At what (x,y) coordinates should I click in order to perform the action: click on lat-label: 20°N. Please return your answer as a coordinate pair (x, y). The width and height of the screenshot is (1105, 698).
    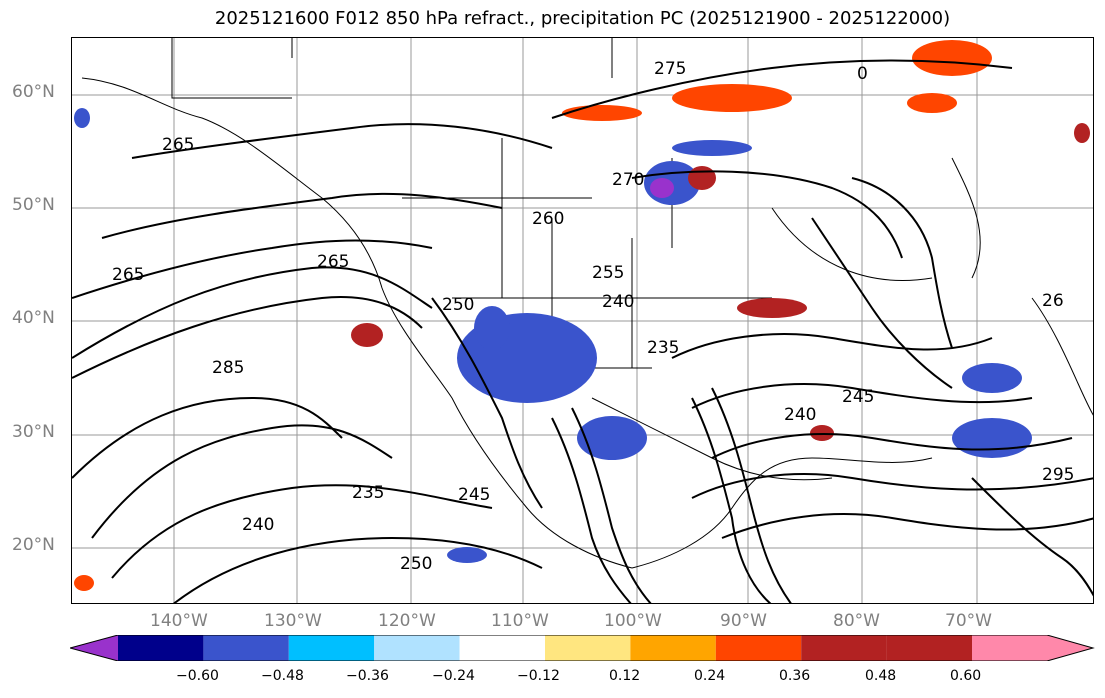
    Looking at the image, I should click on (33, 545).